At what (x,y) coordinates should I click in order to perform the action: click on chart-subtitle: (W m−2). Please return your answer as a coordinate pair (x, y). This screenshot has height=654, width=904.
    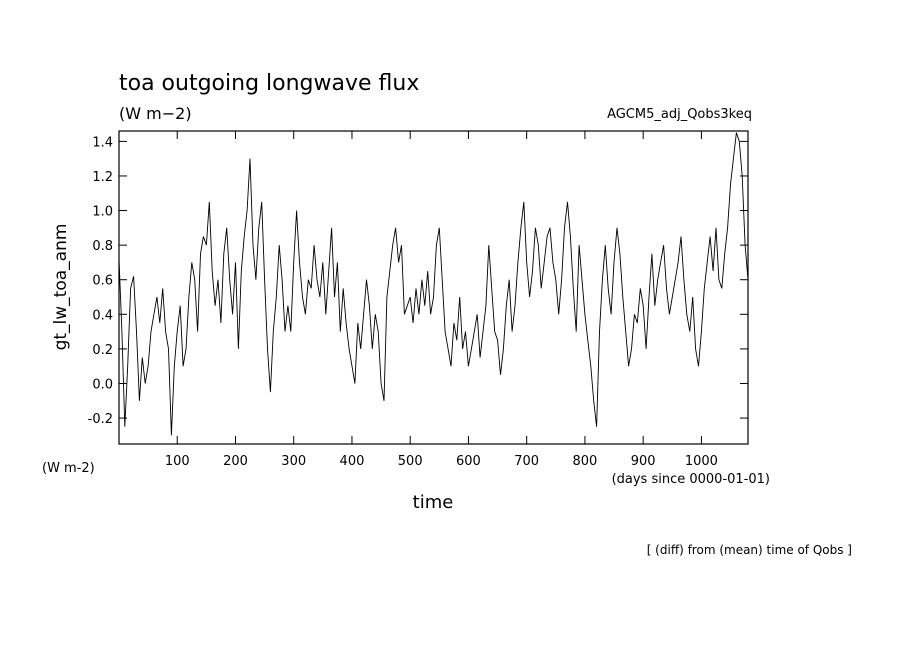
    Looking at the image, I should click on (155, 113).